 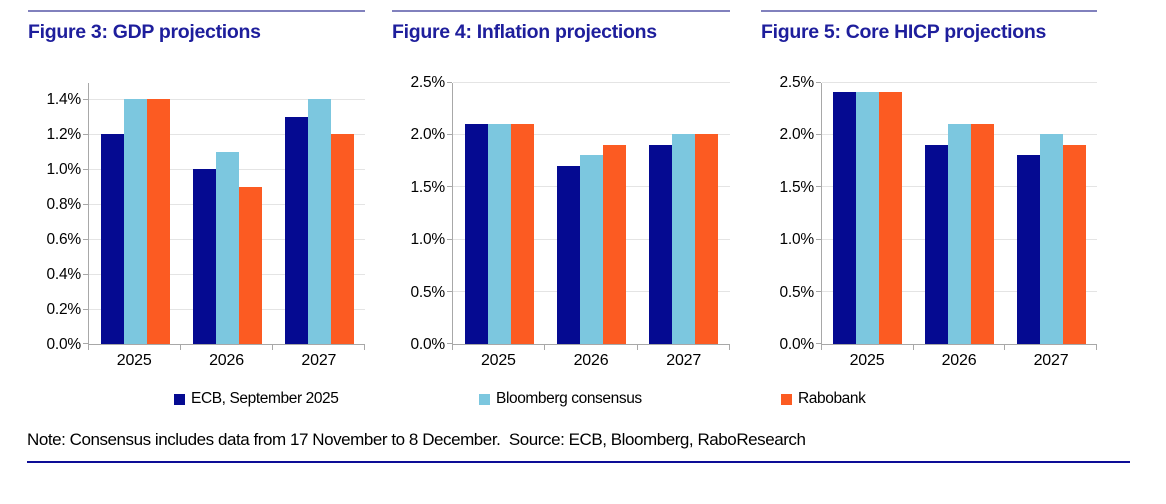 I want to click on figure-3-title: Figure 3: GDP projections, so click(x=144, y=32).